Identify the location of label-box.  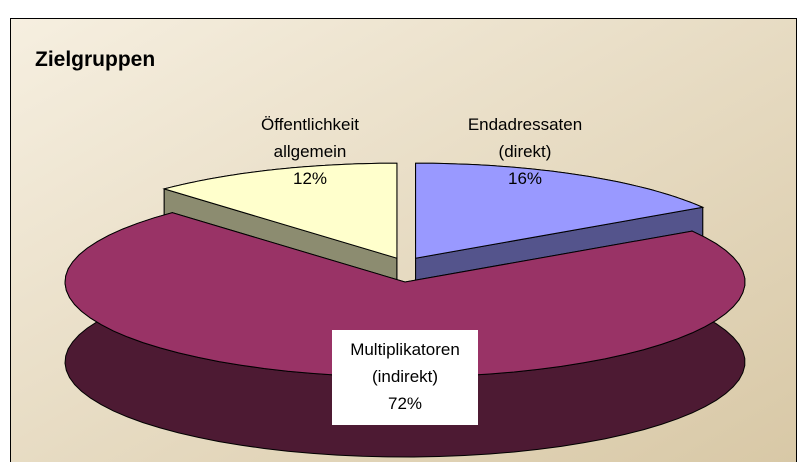
(405, 377).